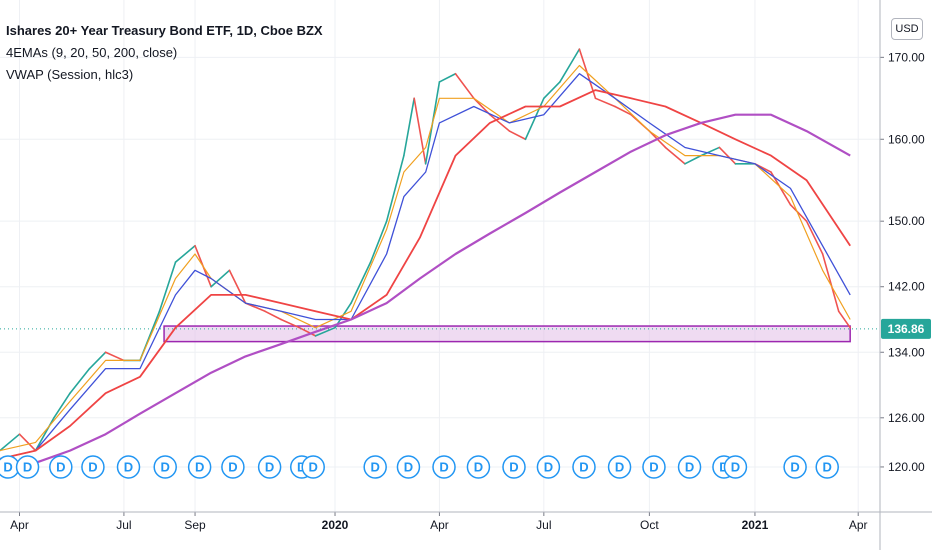  Describe the element at coordinates (649, 525) in the screenshot. I see `x-tick-label: Oct` at that location.